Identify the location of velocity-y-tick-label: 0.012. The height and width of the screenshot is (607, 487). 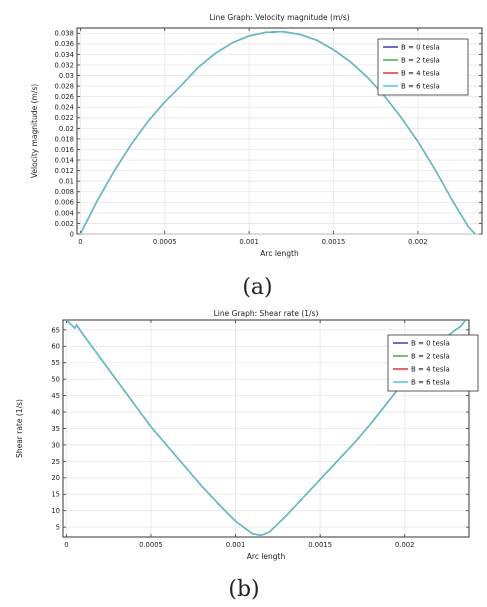
(64, 171).